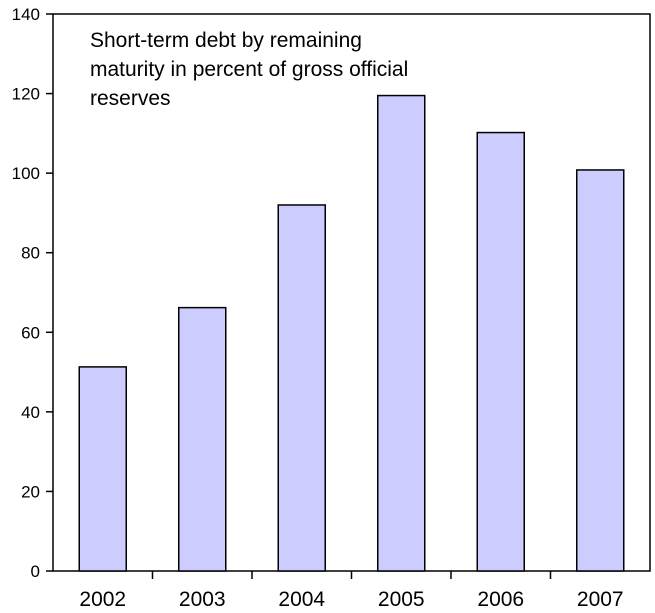 This screenshot has width=655, height=613. I want to click on y-axis-ticks, so click(49, 292).